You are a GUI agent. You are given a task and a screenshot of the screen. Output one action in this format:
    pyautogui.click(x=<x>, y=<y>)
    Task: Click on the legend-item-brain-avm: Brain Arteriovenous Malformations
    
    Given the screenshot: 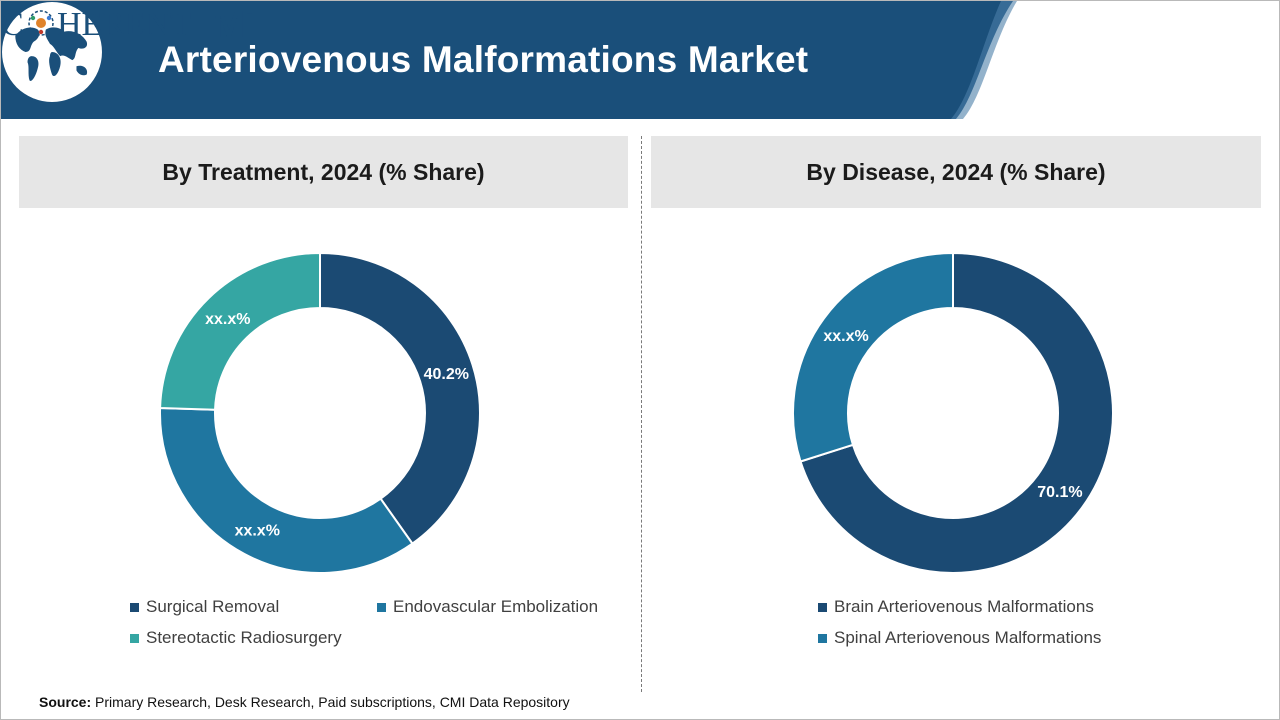 What is the action you would take?
    pyautogui.click(x=956, y=607)
    